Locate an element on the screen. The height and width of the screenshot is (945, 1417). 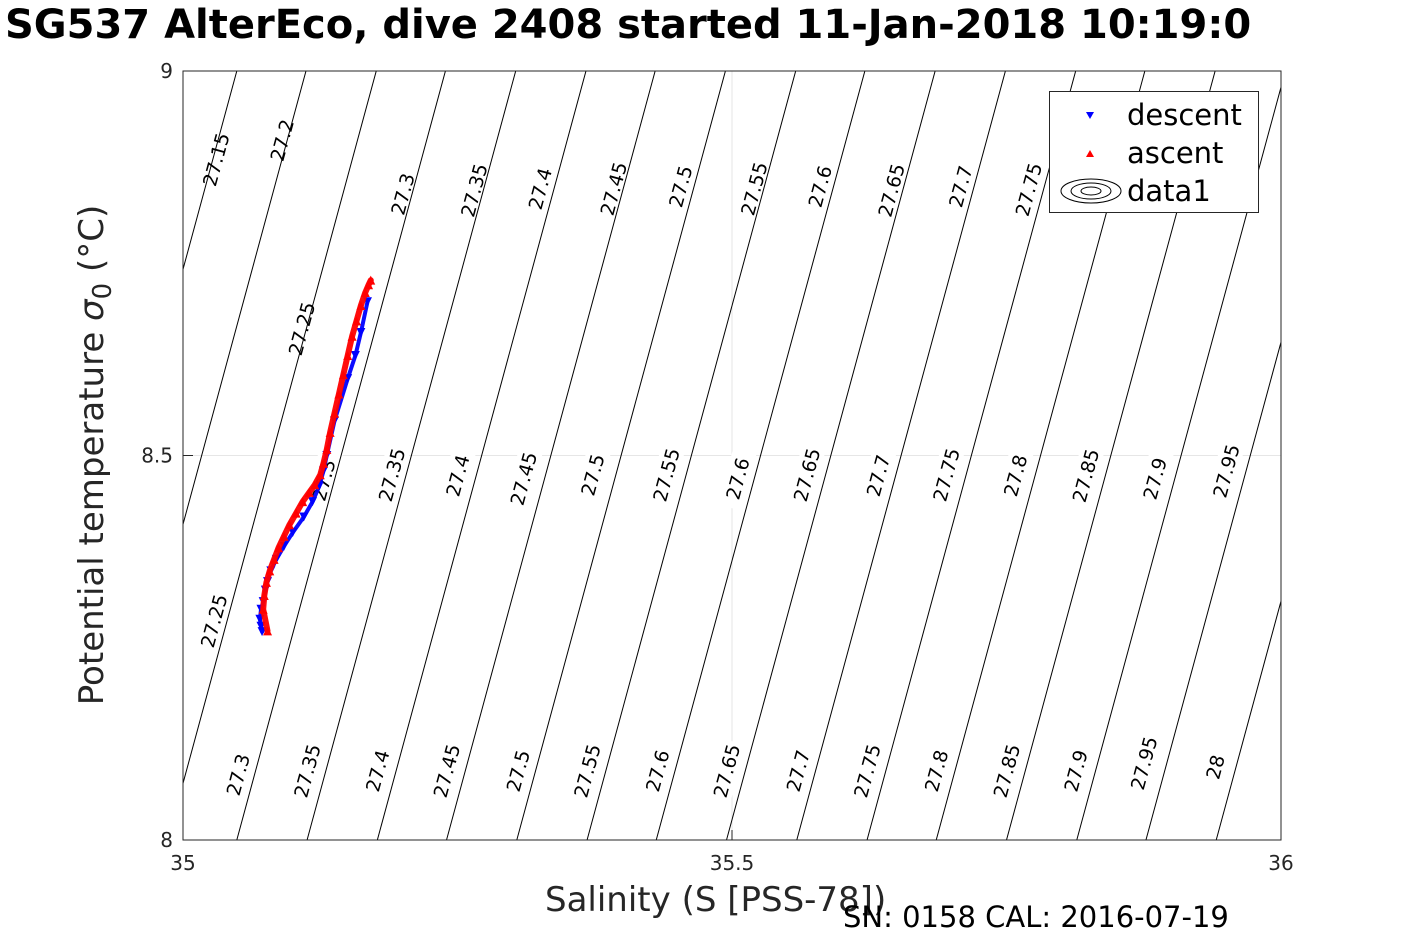
chart-legend: descent ascent data1 is located at coordinates (1154, 152).